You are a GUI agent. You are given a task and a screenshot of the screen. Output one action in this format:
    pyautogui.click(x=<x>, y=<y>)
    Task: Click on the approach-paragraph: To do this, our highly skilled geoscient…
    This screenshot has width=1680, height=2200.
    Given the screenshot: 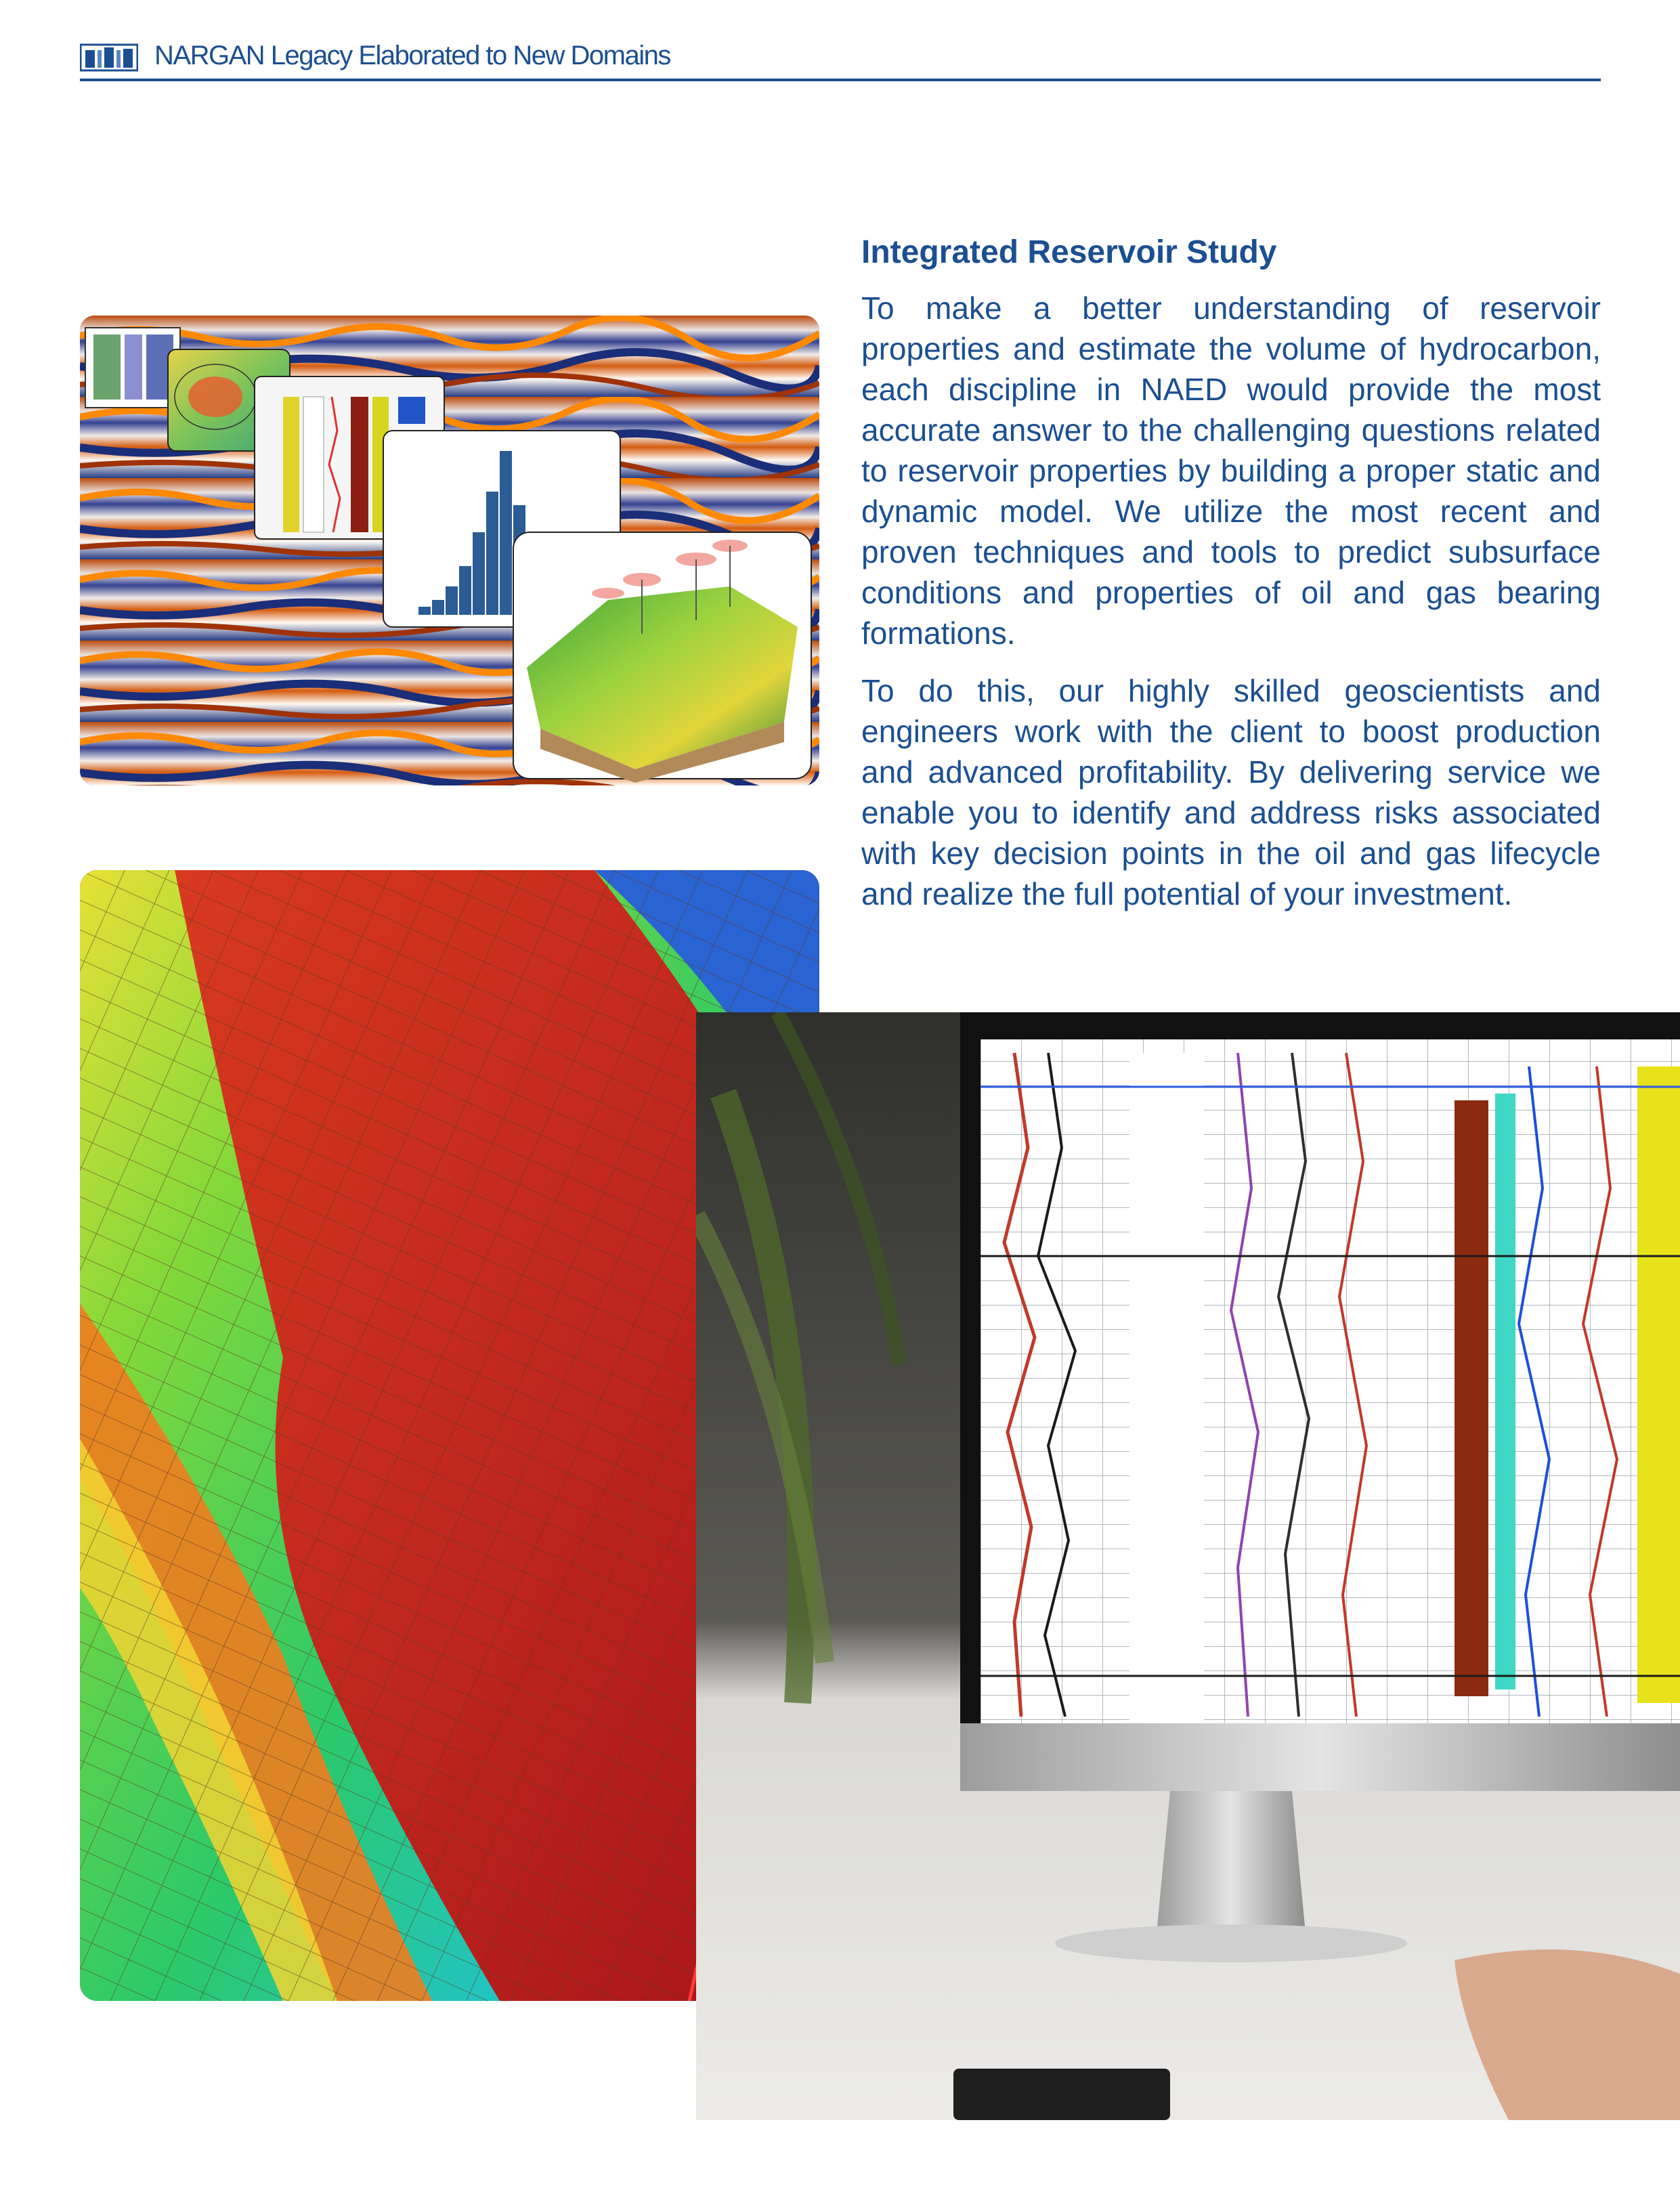 What is the action you would take?
    pyautogui.click(x=1231, y=792)
    